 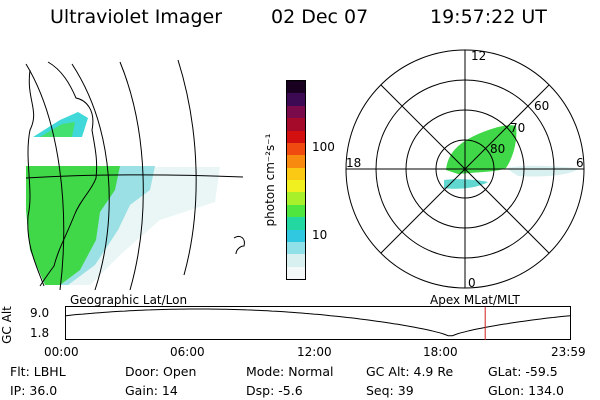 I want to click on geographic-panel-label: Geographic Lat/Lon, so click(x=129, y=300).